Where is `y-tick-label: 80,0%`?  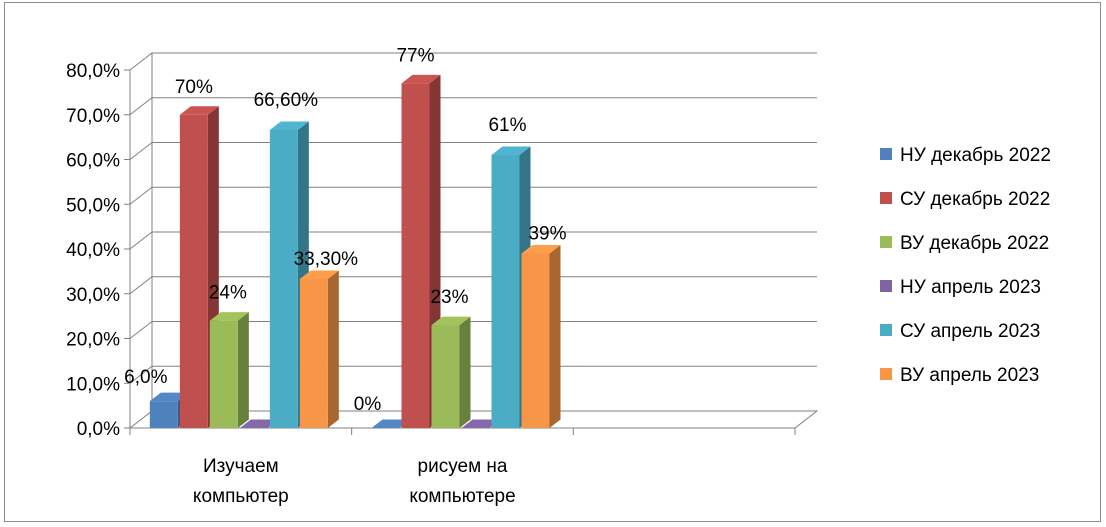 y-tick-label: 80,0% is located at coordinates (93, 71).